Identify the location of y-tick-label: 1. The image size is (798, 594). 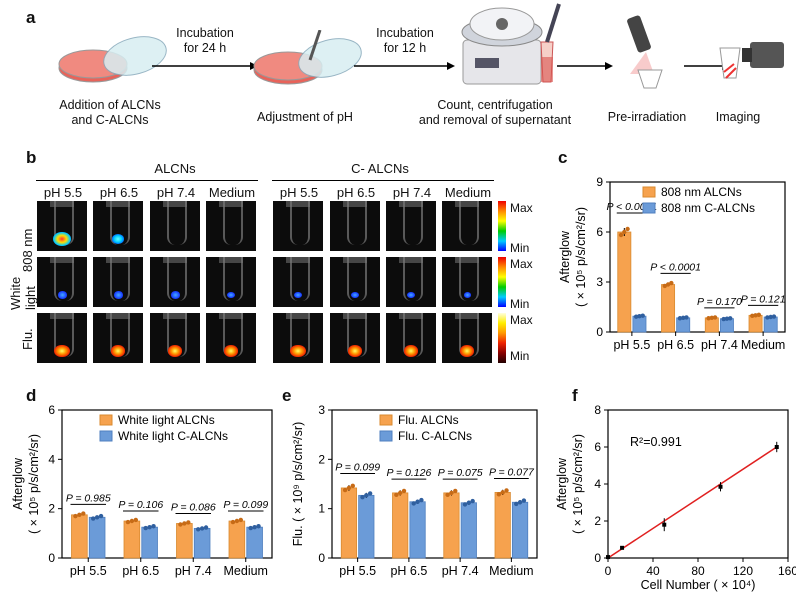
(321, 509).